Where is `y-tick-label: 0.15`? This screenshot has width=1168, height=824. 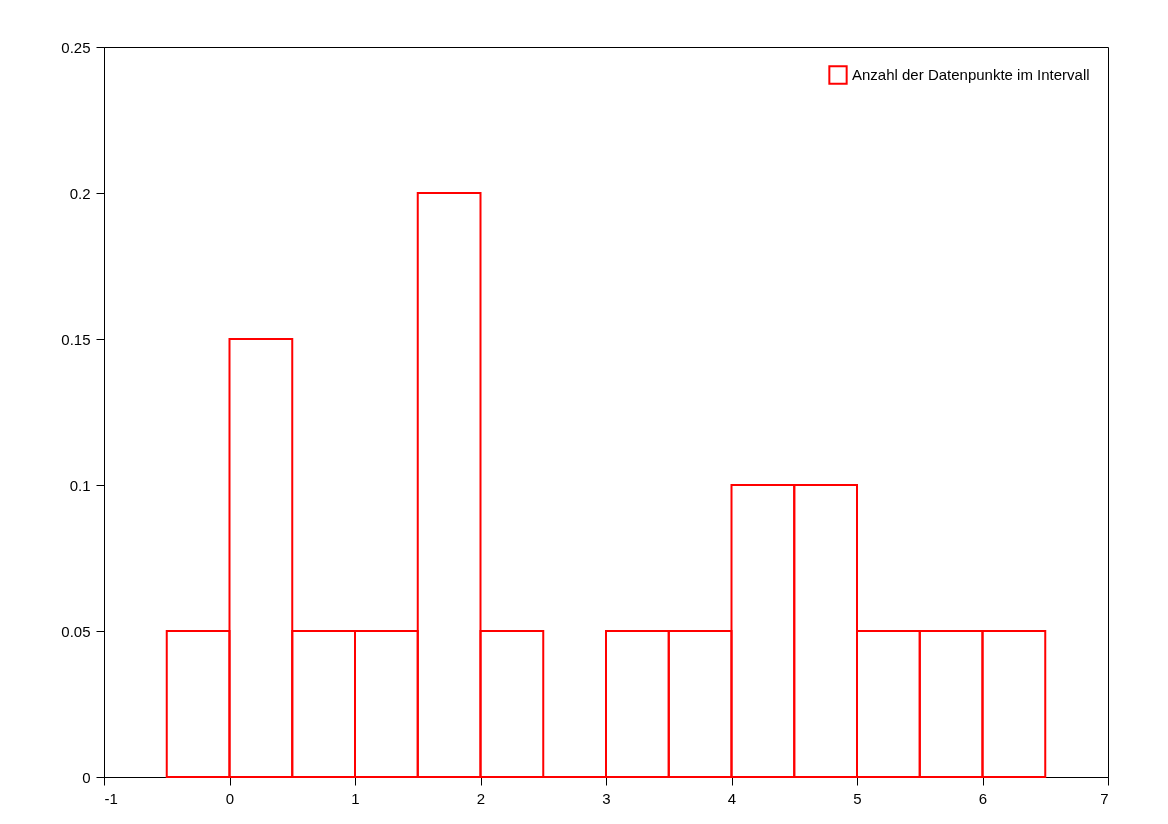 y-tick-label: 0.15 is located at coordinates (76, 339).